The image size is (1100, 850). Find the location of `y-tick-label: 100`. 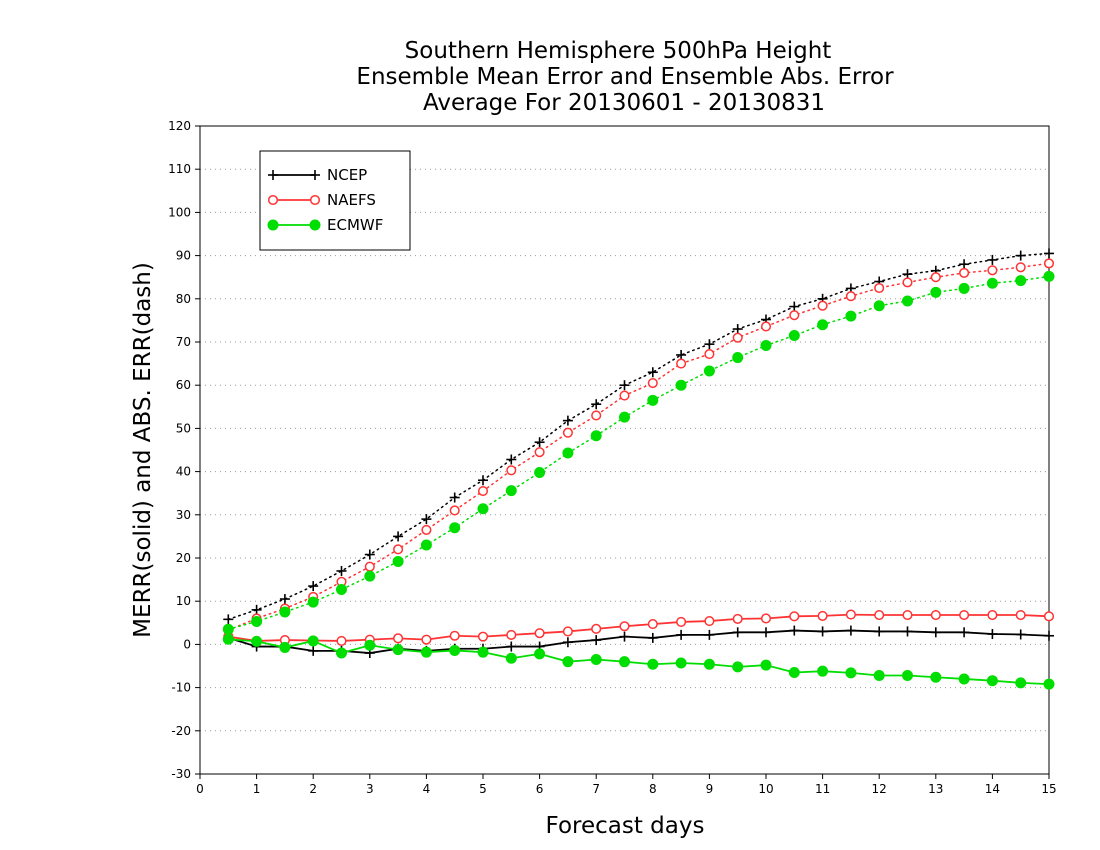

y-tick-label: 100 is located at coordinates (179, 212).